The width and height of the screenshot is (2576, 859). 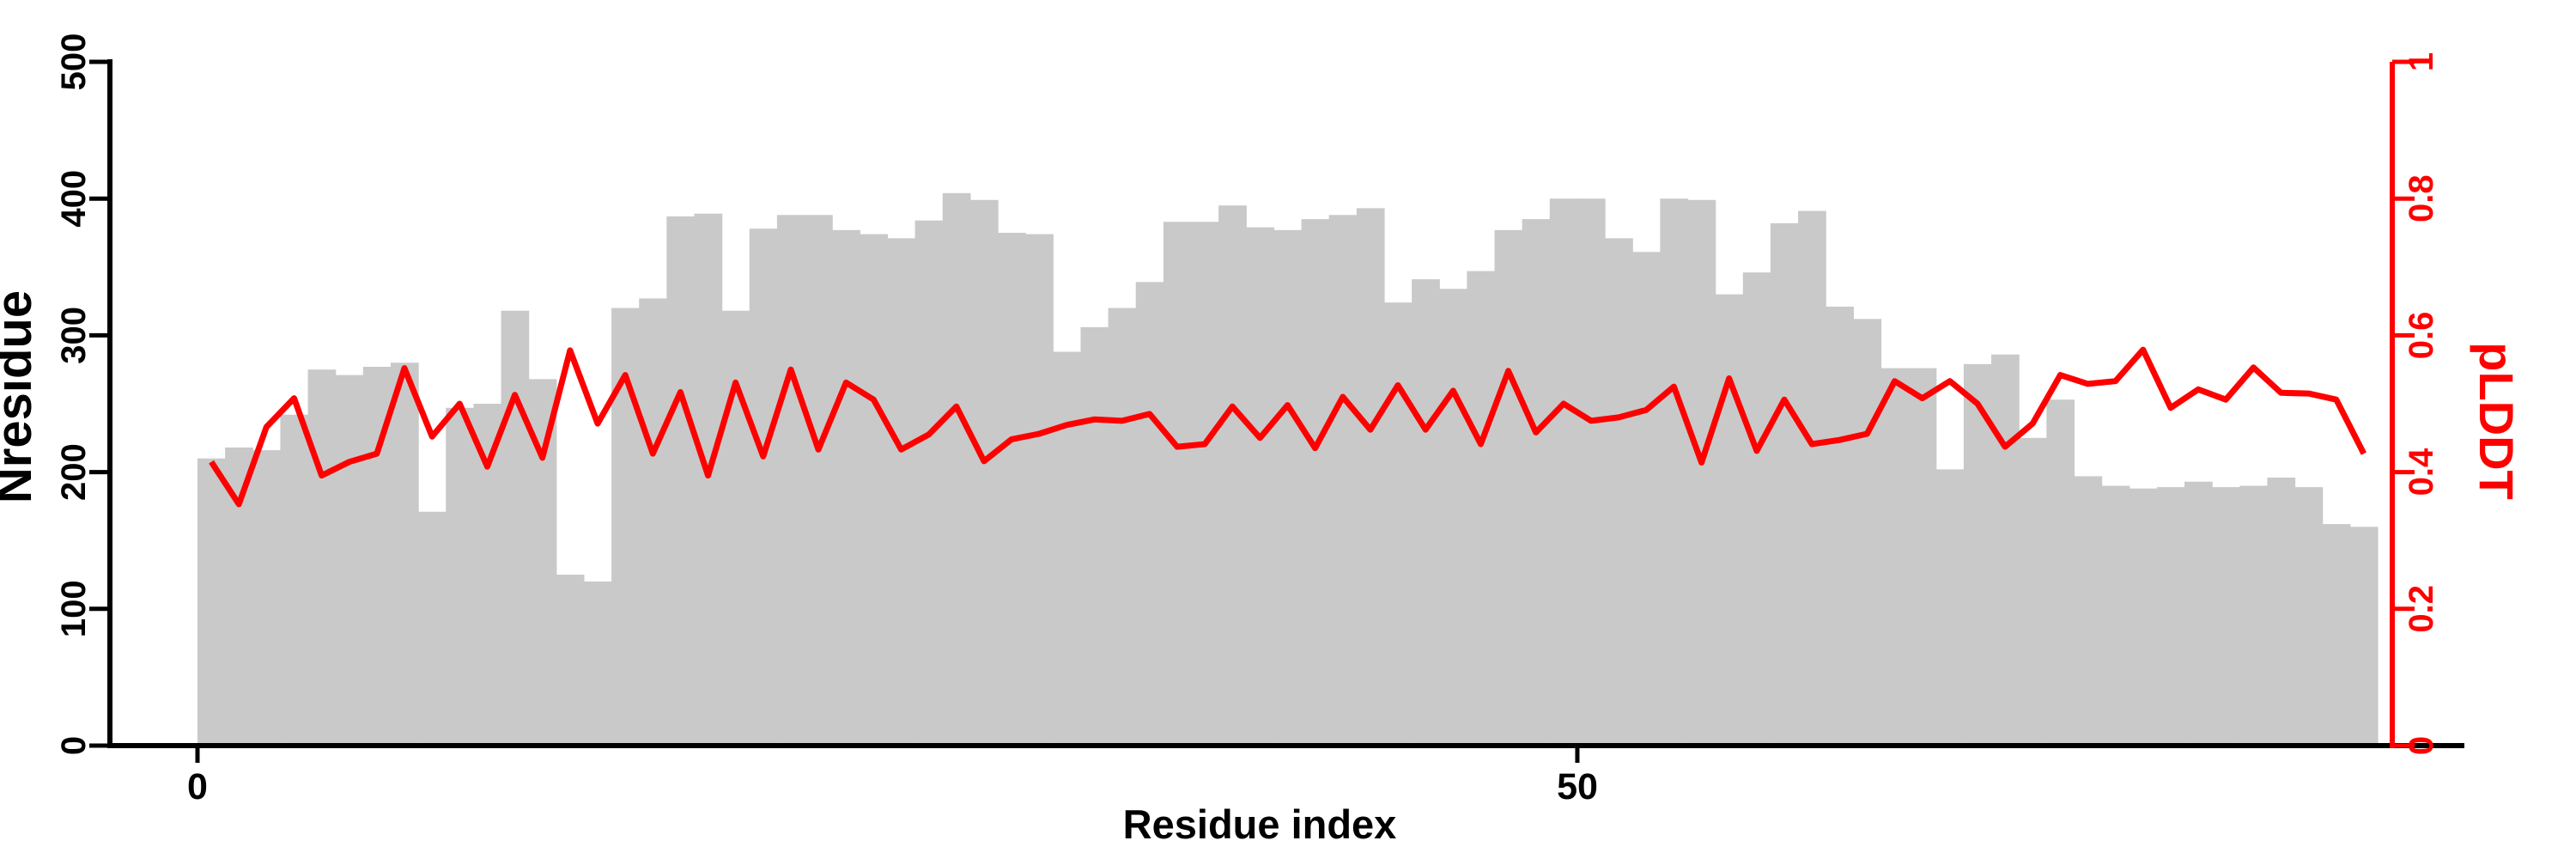 What do you see at coordinates (1260, 824) in the screenshot?
I see `x-axis-title: Residue index` at bounding box center [1260, 824].